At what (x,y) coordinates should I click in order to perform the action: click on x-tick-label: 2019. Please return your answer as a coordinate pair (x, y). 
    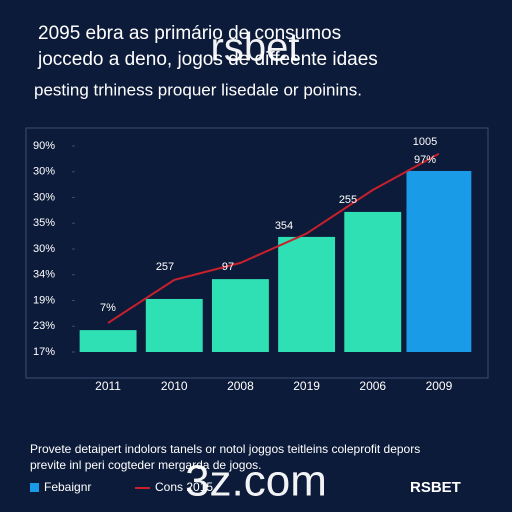
    Looking at the image, I should click on (306, 386).